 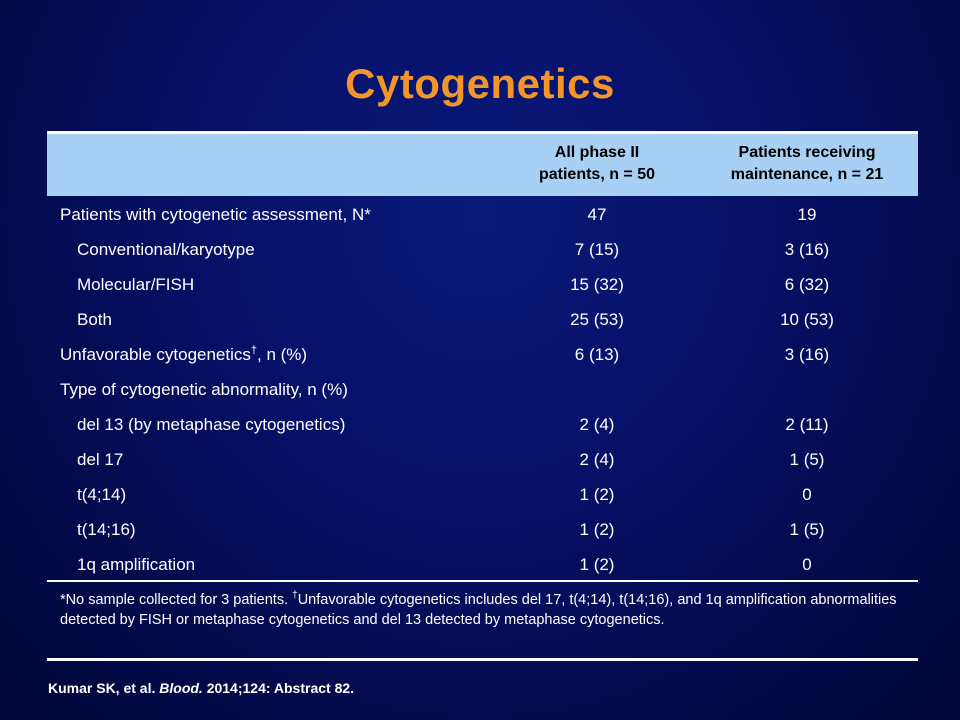 What do you see at coordinates (482, 494) in the screenshot?
I see `table-row: t(4;14) 1 (2) 0` at bounding box center [482, 494].